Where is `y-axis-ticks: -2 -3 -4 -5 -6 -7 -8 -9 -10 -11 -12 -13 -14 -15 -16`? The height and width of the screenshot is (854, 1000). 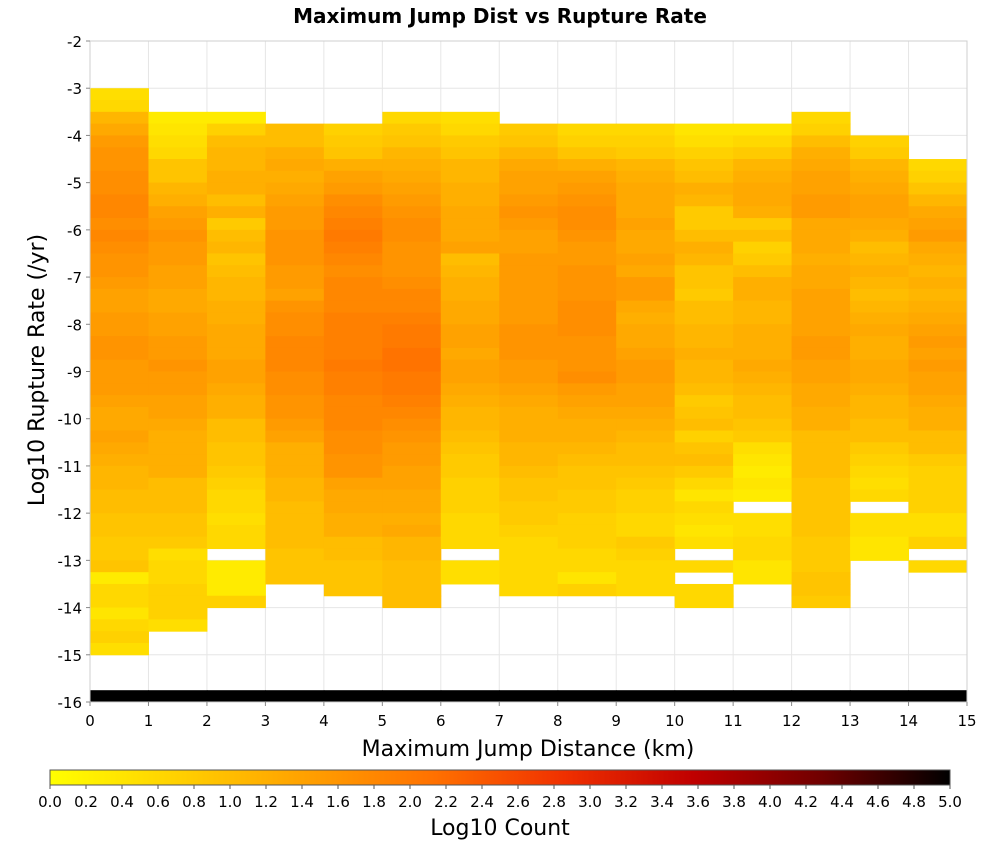
y-axis-ticks: -2 -3 -4 -5 -6 -7 -8 -9 -10 -11 -12 -13 -14 -15 -16 is located at coordinates (74, 372).